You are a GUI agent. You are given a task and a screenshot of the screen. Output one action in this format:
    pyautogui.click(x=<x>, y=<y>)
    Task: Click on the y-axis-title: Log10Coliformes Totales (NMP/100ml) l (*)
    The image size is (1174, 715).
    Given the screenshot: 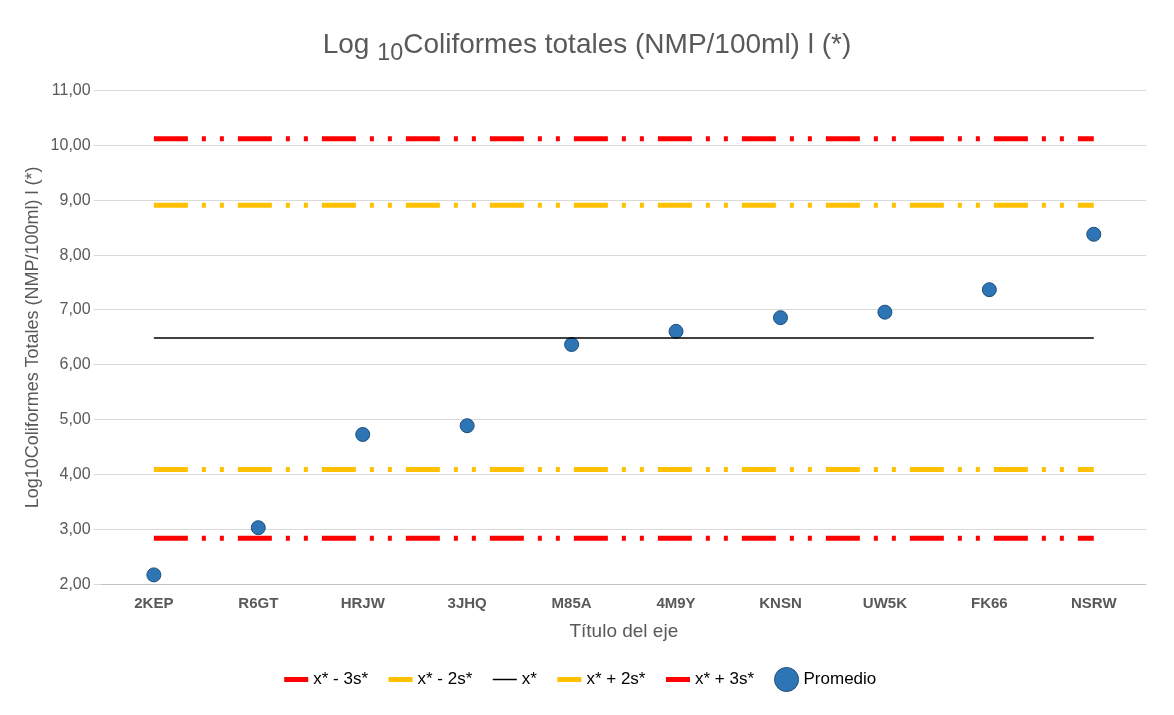 What is the action you would take?
    pyautogui.click(x=31, y=337)
    